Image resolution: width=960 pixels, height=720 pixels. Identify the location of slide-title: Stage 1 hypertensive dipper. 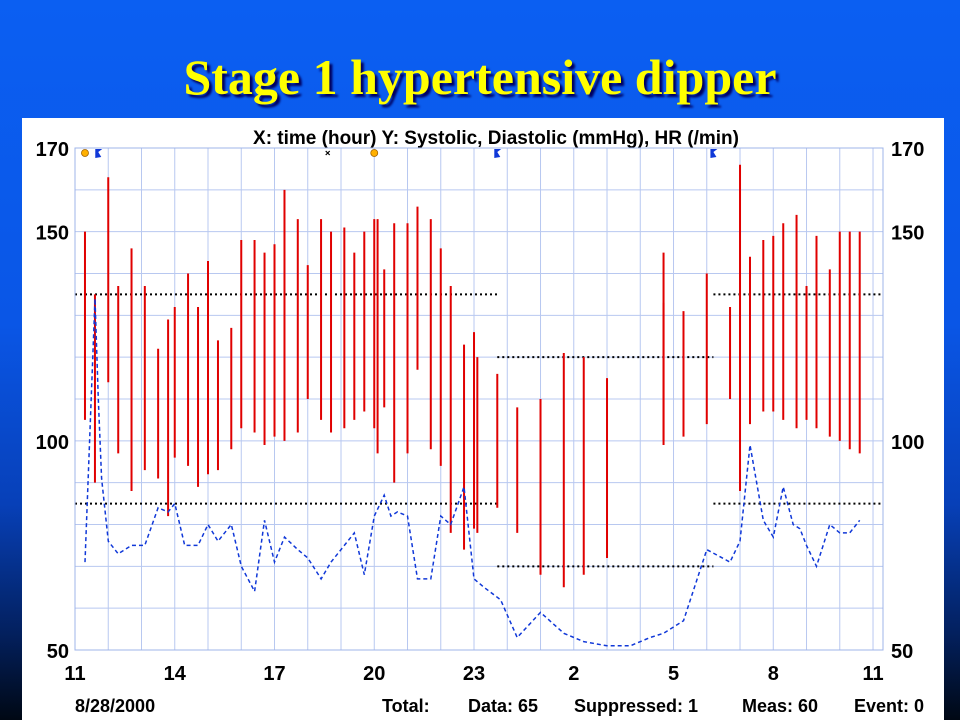
(480, 77).